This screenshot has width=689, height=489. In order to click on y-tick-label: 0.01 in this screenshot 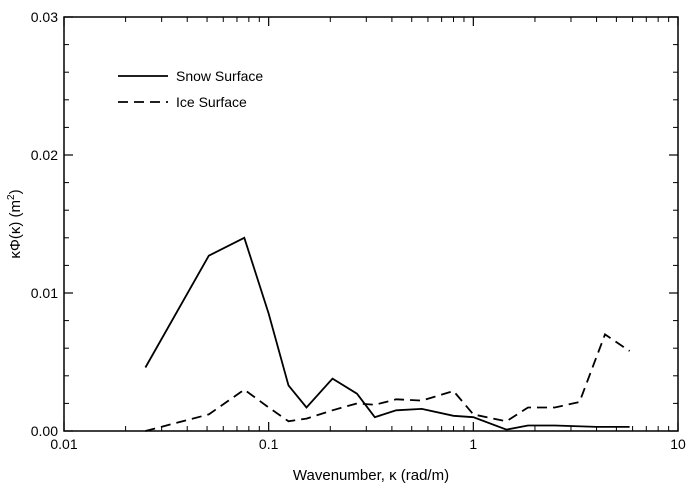, I will do `click(44, 293)`.